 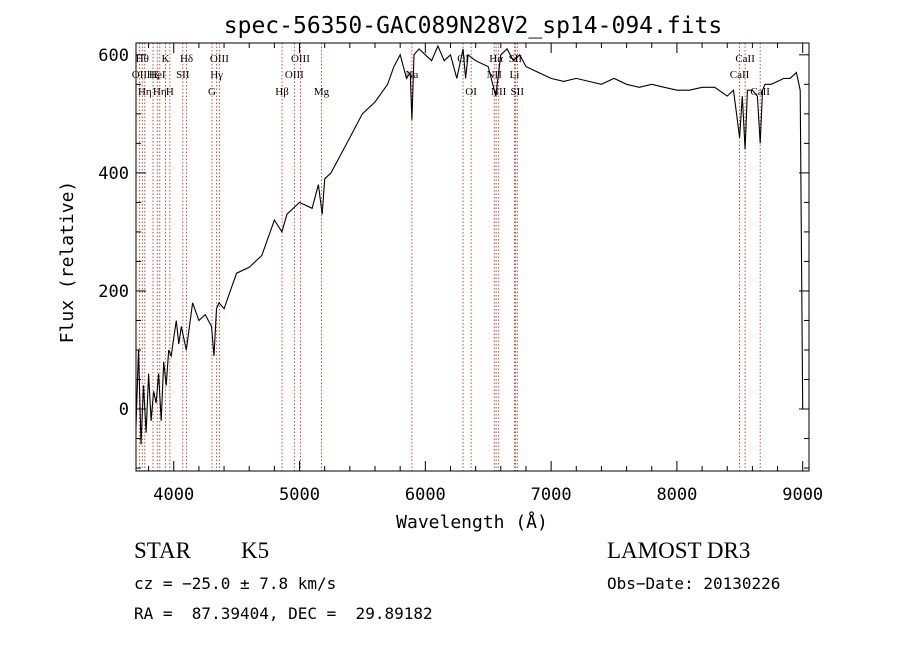 What do you see at coordinates (496, 59) in the screenshot?
I see `line-label: Hα` at bounding box center [496, 59].